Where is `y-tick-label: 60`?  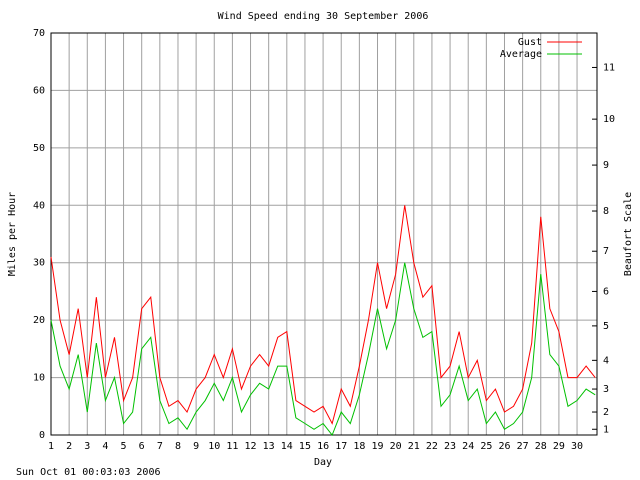
y-tick-label: 60 is located at coordinates (39, 90).